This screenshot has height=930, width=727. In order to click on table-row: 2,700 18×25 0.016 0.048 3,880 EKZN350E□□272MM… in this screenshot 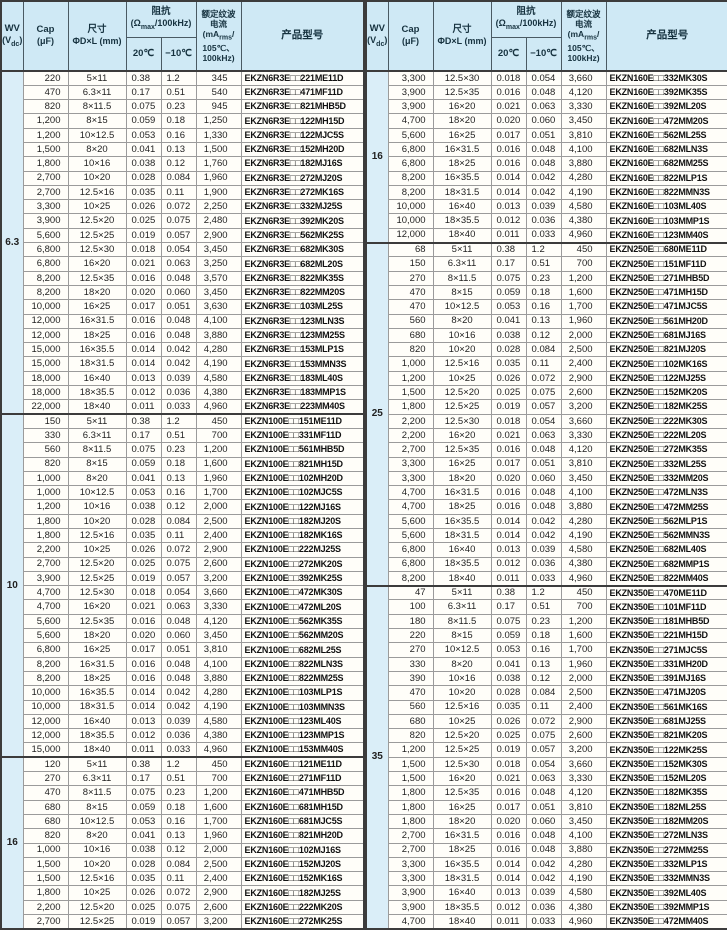, I will do `click(546, 850)`.